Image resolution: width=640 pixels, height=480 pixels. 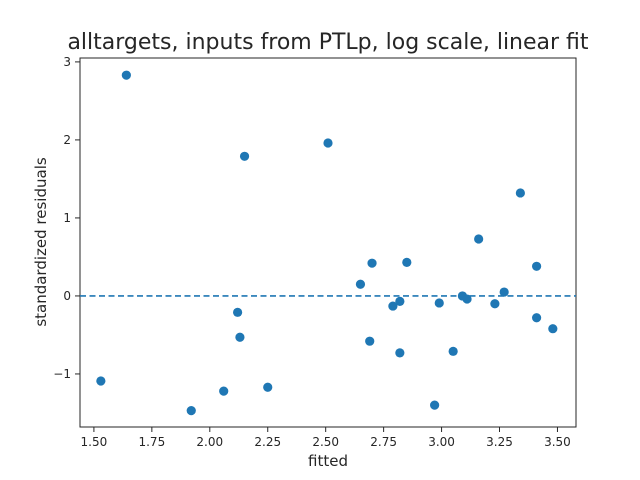 What do you see at coordinates (94, 442) in the screenshot?
I see `x-tick-label: 1.50` at bounding box center [94, 442].